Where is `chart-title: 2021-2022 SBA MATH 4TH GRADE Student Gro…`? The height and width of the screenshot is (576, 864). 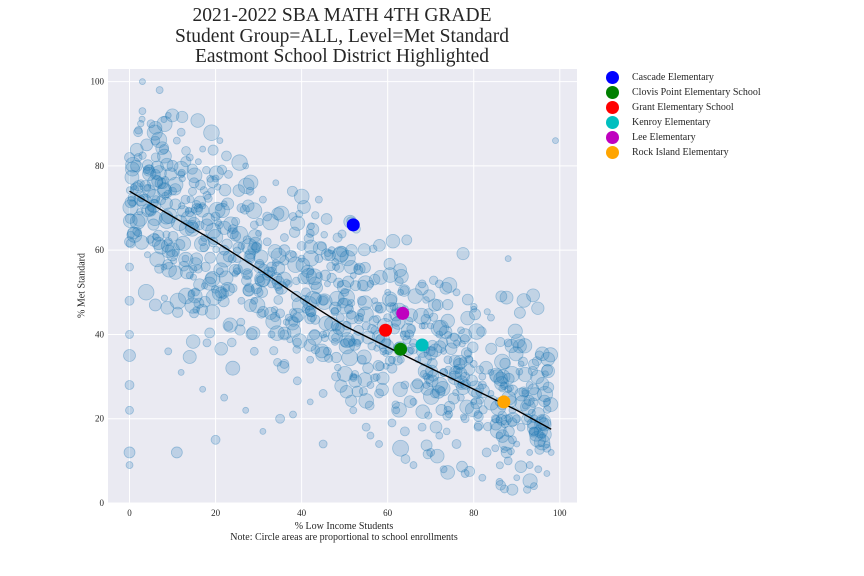 chart-title: 2021-2022 SBA MATH 4TH GRADE Student Gro… is located at coordinates (342, 36).